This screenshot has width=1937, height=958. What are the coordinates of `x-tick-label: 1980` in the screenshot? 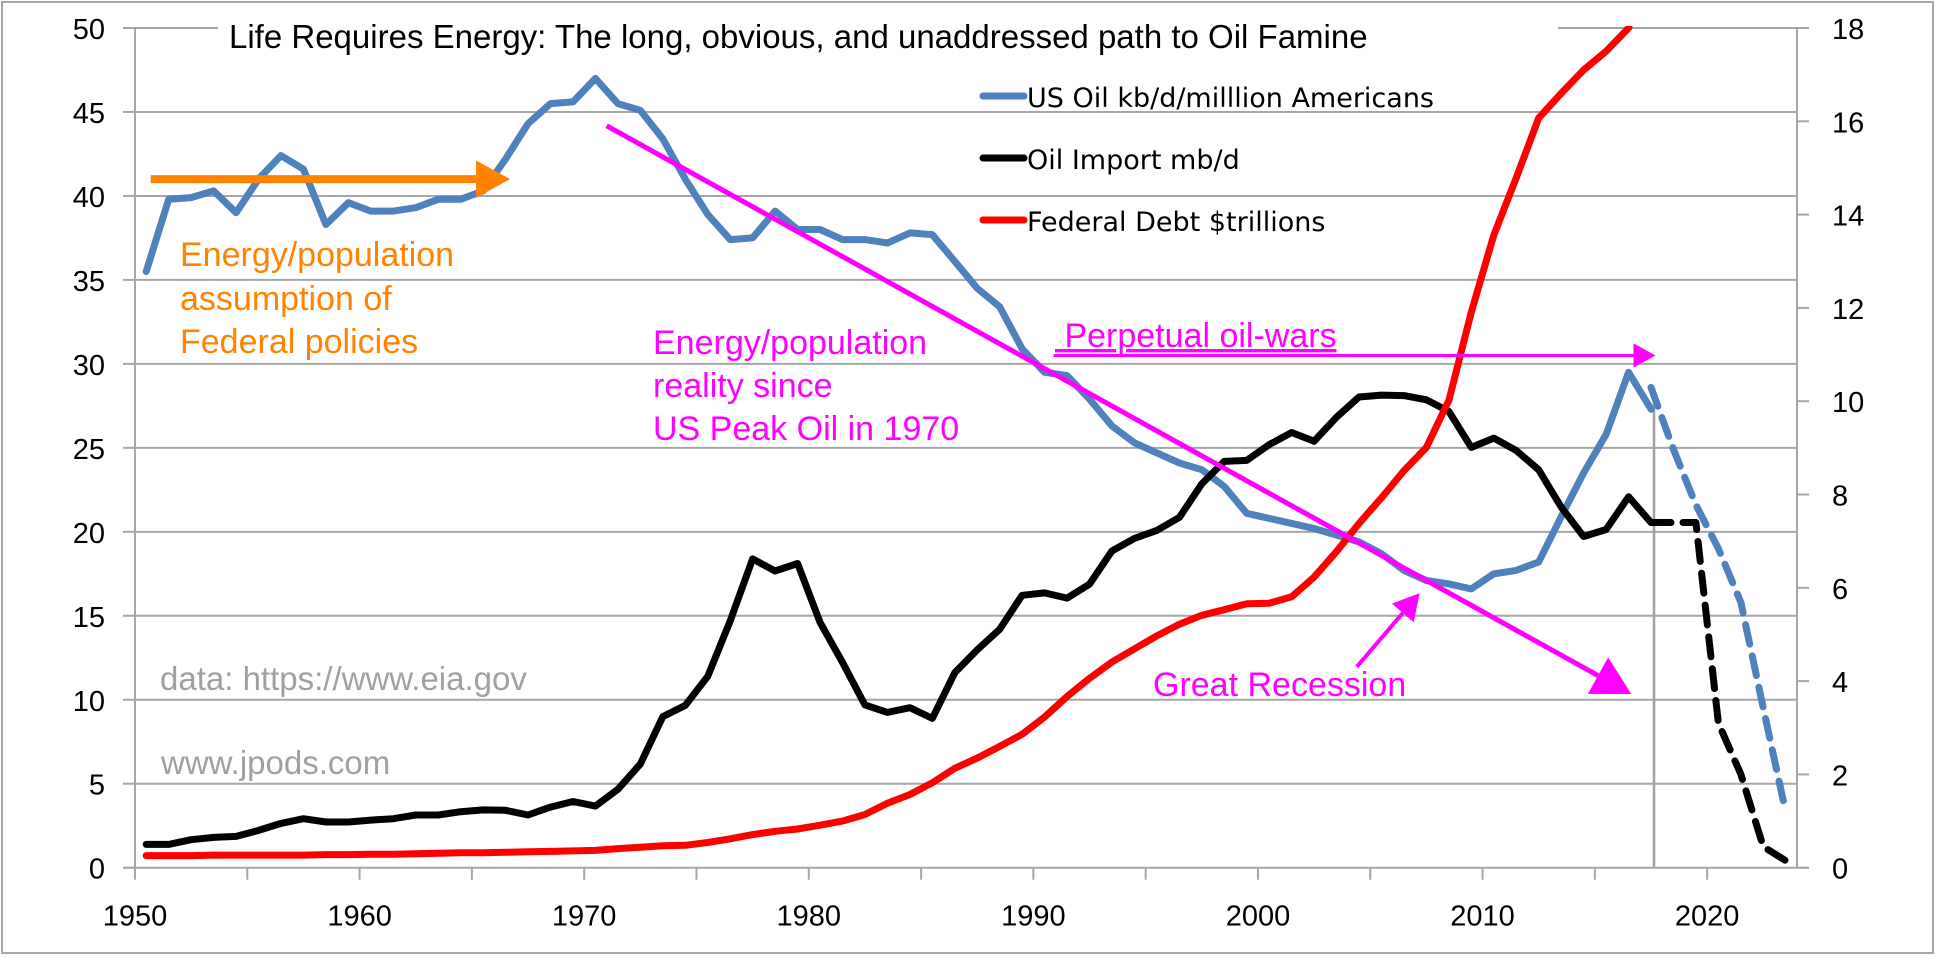 It's located at (809, 917).